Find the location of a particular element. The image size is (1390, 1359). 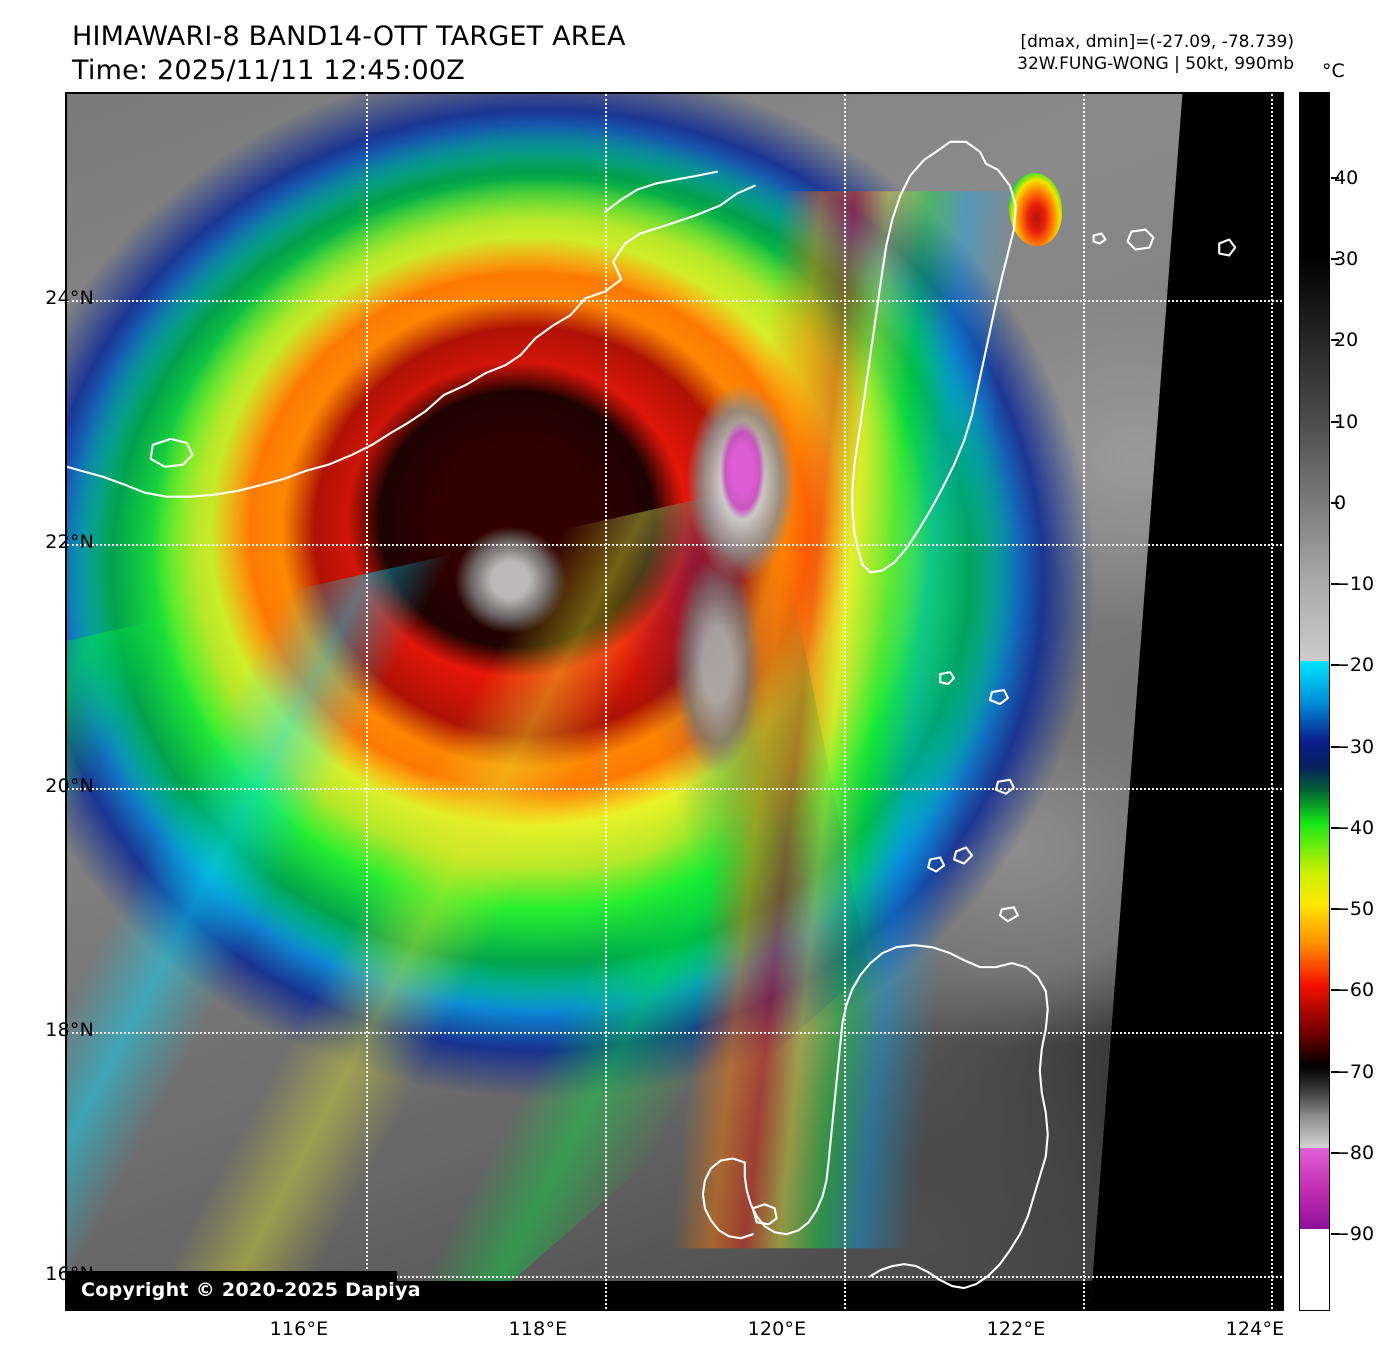

storm-info-label: 32W.FUNG-WONG | 50kt, 990mb is located at coordinates (1155, 64).